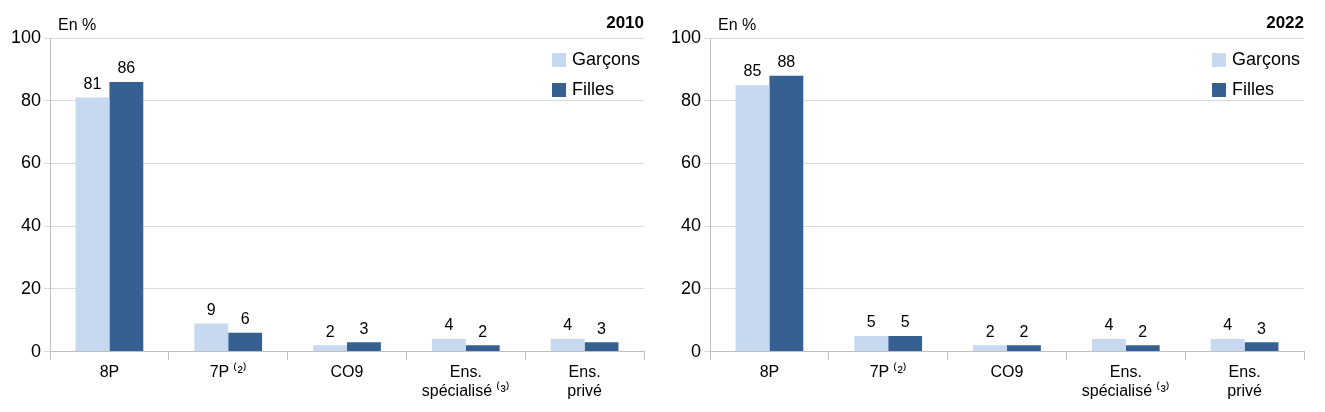 This screenshot has width=1325, height=412. I want to click on data-label: 88, so click(786, 62).